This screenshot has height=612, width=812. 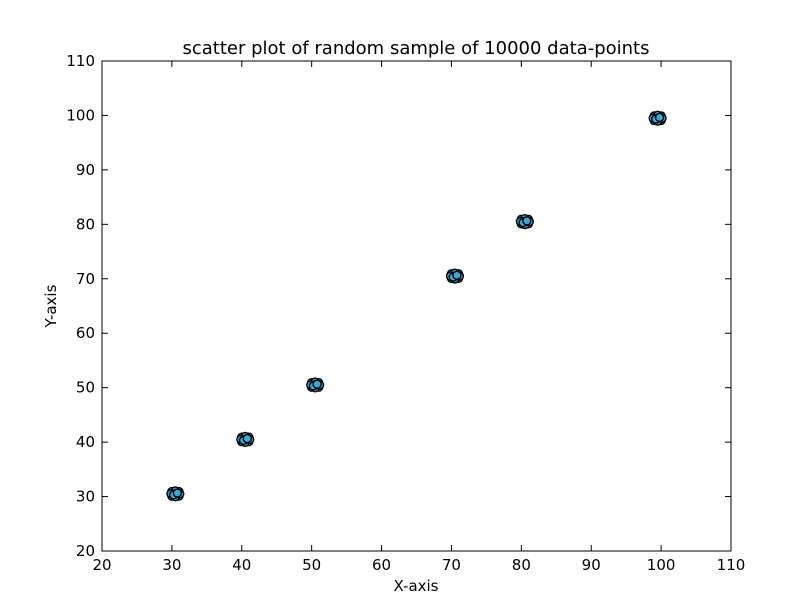 What do you see at coordinates (416, 586) in the screenshot?
I see `x-axis-label: X-axis` at bounding box center [416, 586].